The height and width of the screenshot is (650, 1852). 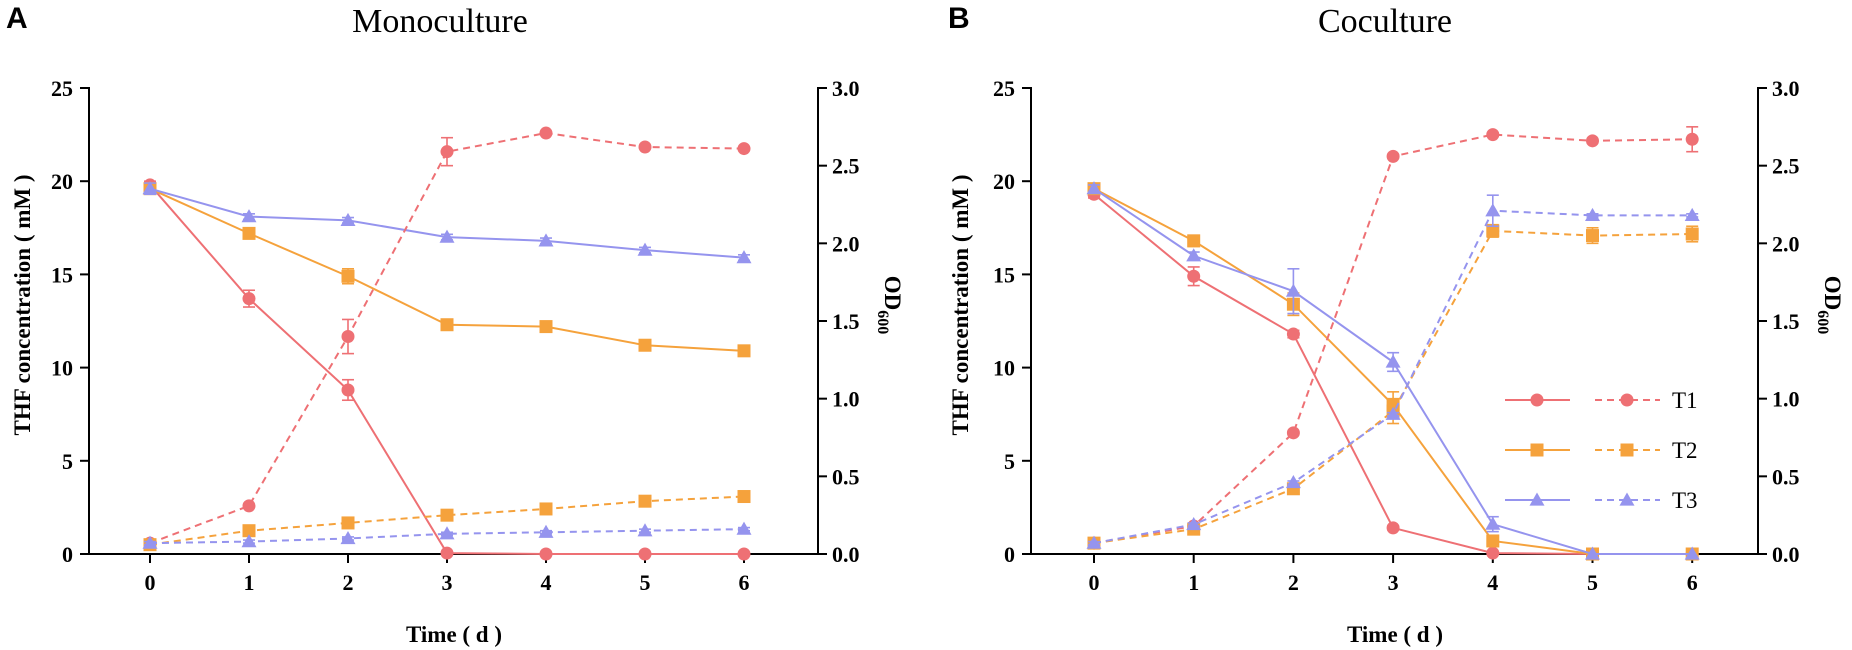 What do you see at coordinates (1393, 582) in the screenshot?
I see `x-tick-label-b: 3` at bounding box center [1393, 582].